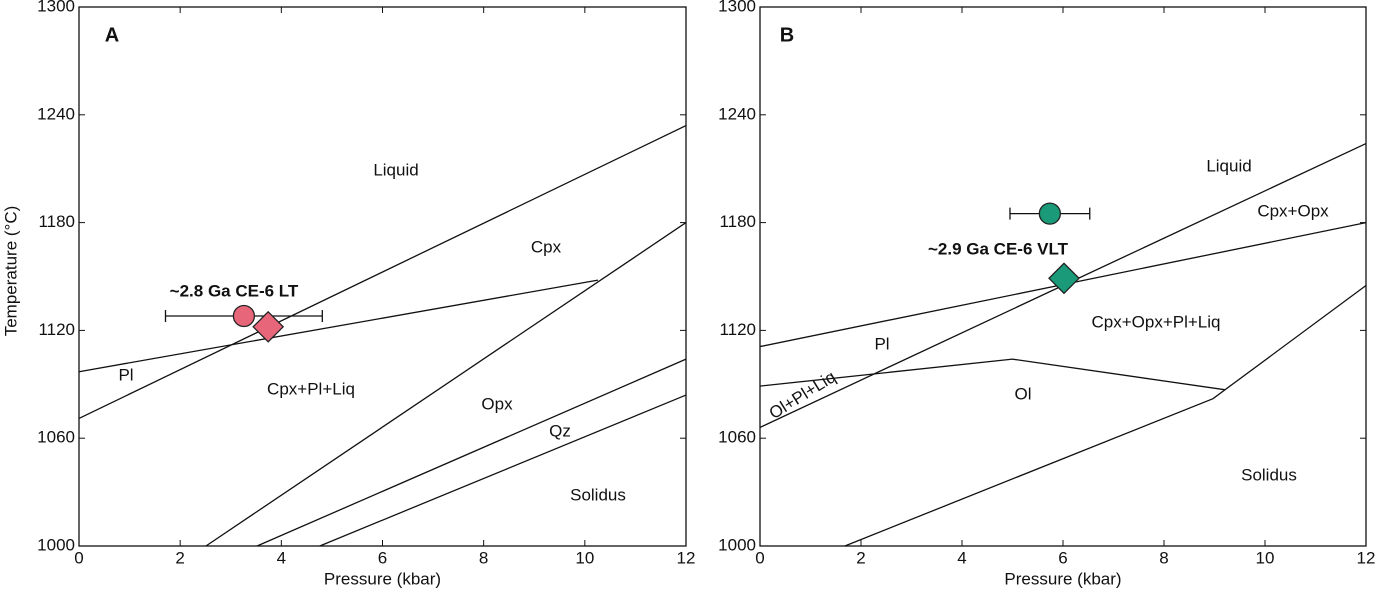  I want to click on phase-label: Cpx+Pl+Liq, so click(311, 388).